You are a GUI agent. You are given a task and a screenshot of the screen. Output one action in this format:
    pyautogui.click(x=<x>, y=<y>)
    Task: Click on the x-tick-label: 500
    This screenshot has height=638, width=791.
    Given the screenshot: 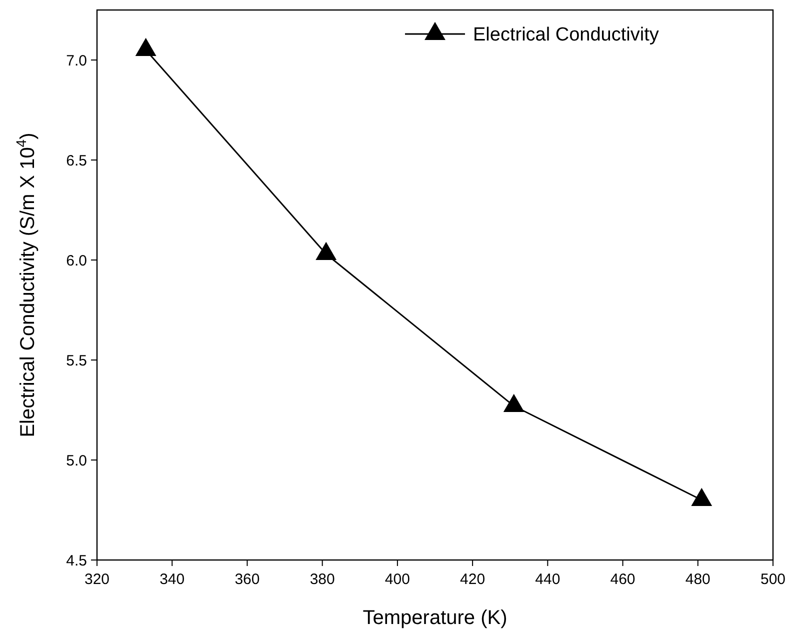 What is the action you would take?
    pyautogui.click(x=773, y=579)
    